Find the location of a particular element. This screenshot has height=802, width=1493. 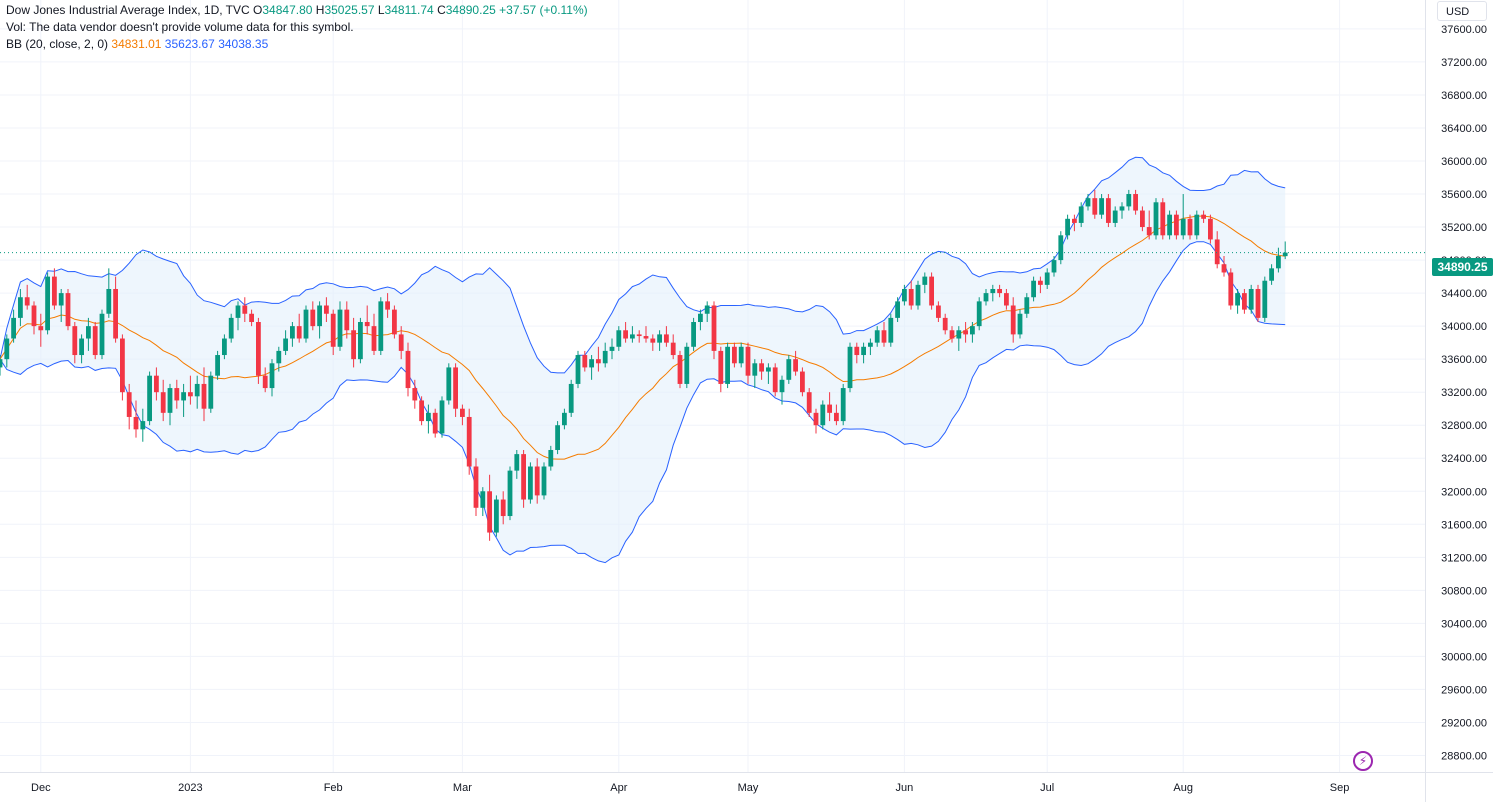

legend-h-label: H is located at coordinates (320, 10).